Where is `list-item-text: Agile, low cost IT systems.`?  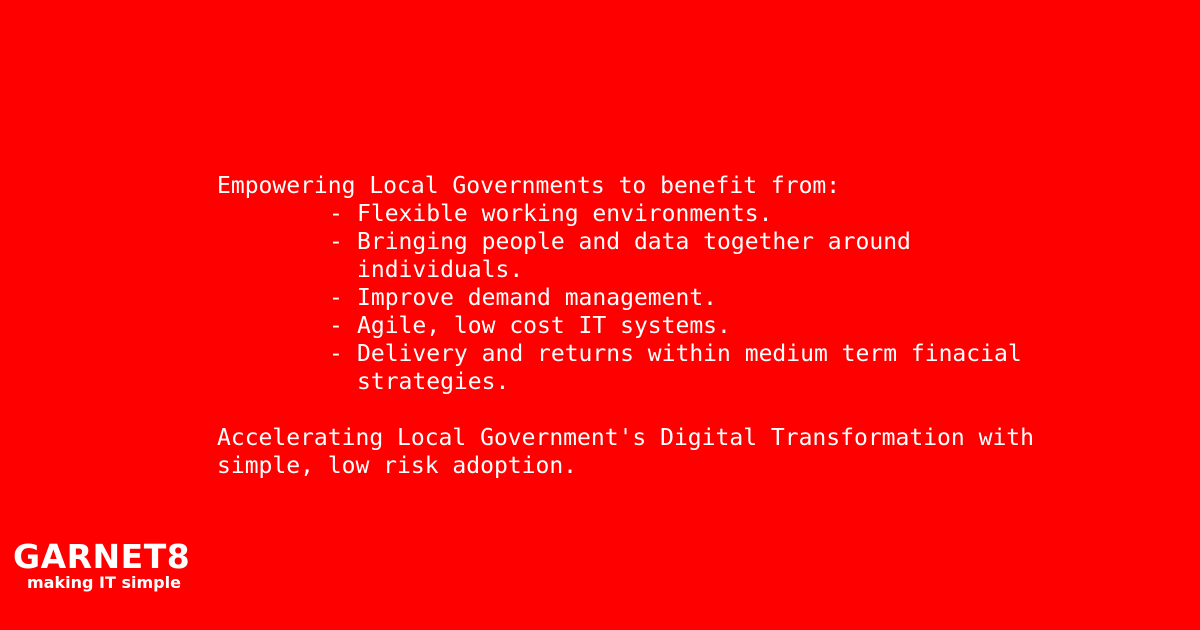
list-item-text: Agile, low cost IT systems. is located at coordinates (544, 326).